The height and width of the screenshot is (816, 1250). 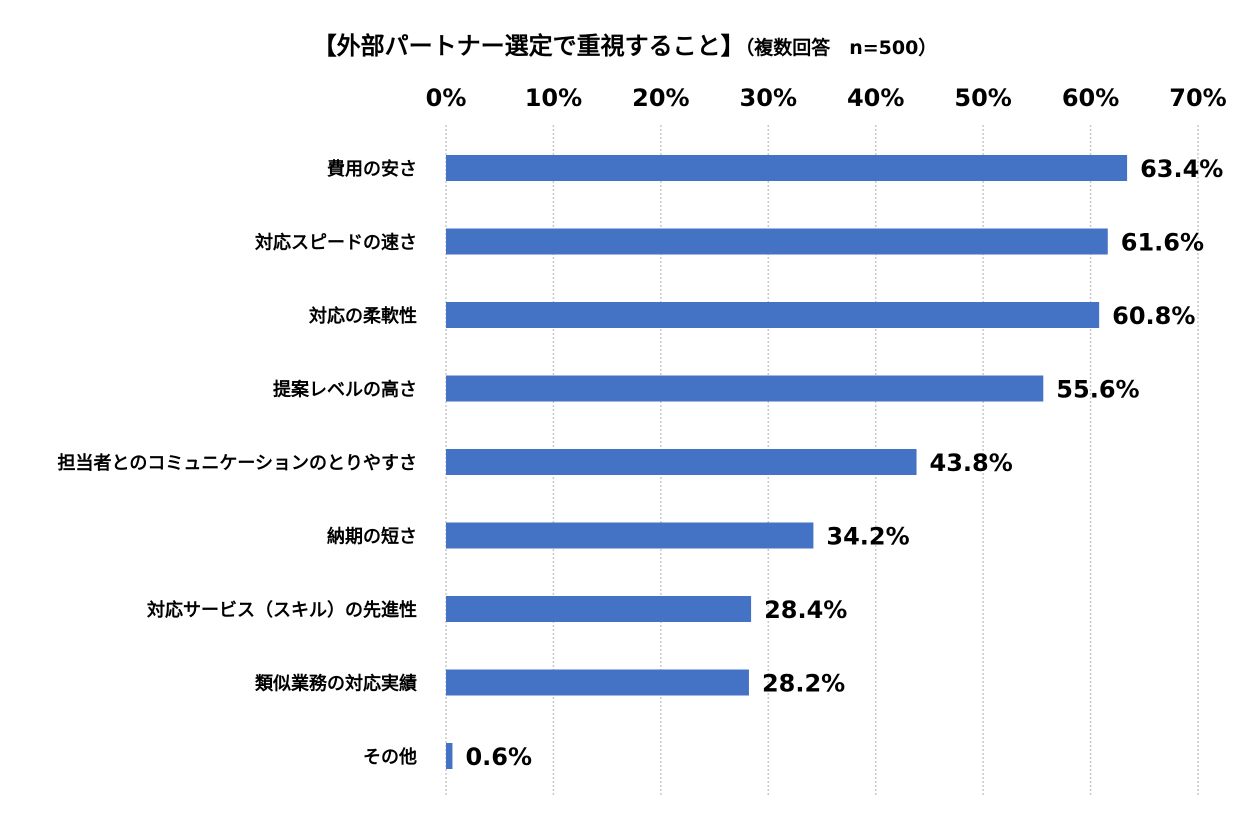 I want to click on x-tick-label: 30%, so click(x=768, y=98).